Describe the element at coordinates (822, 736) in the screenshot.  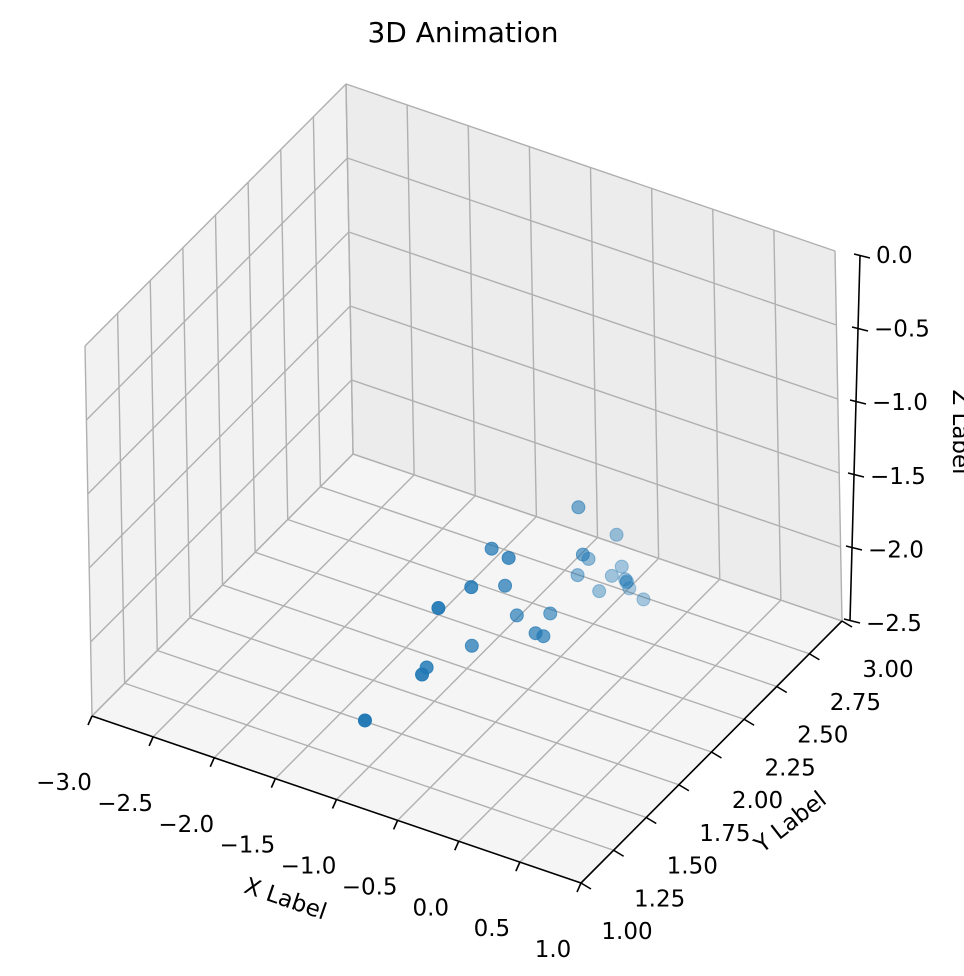
I see `y-tick-label: 2.50` at that location.